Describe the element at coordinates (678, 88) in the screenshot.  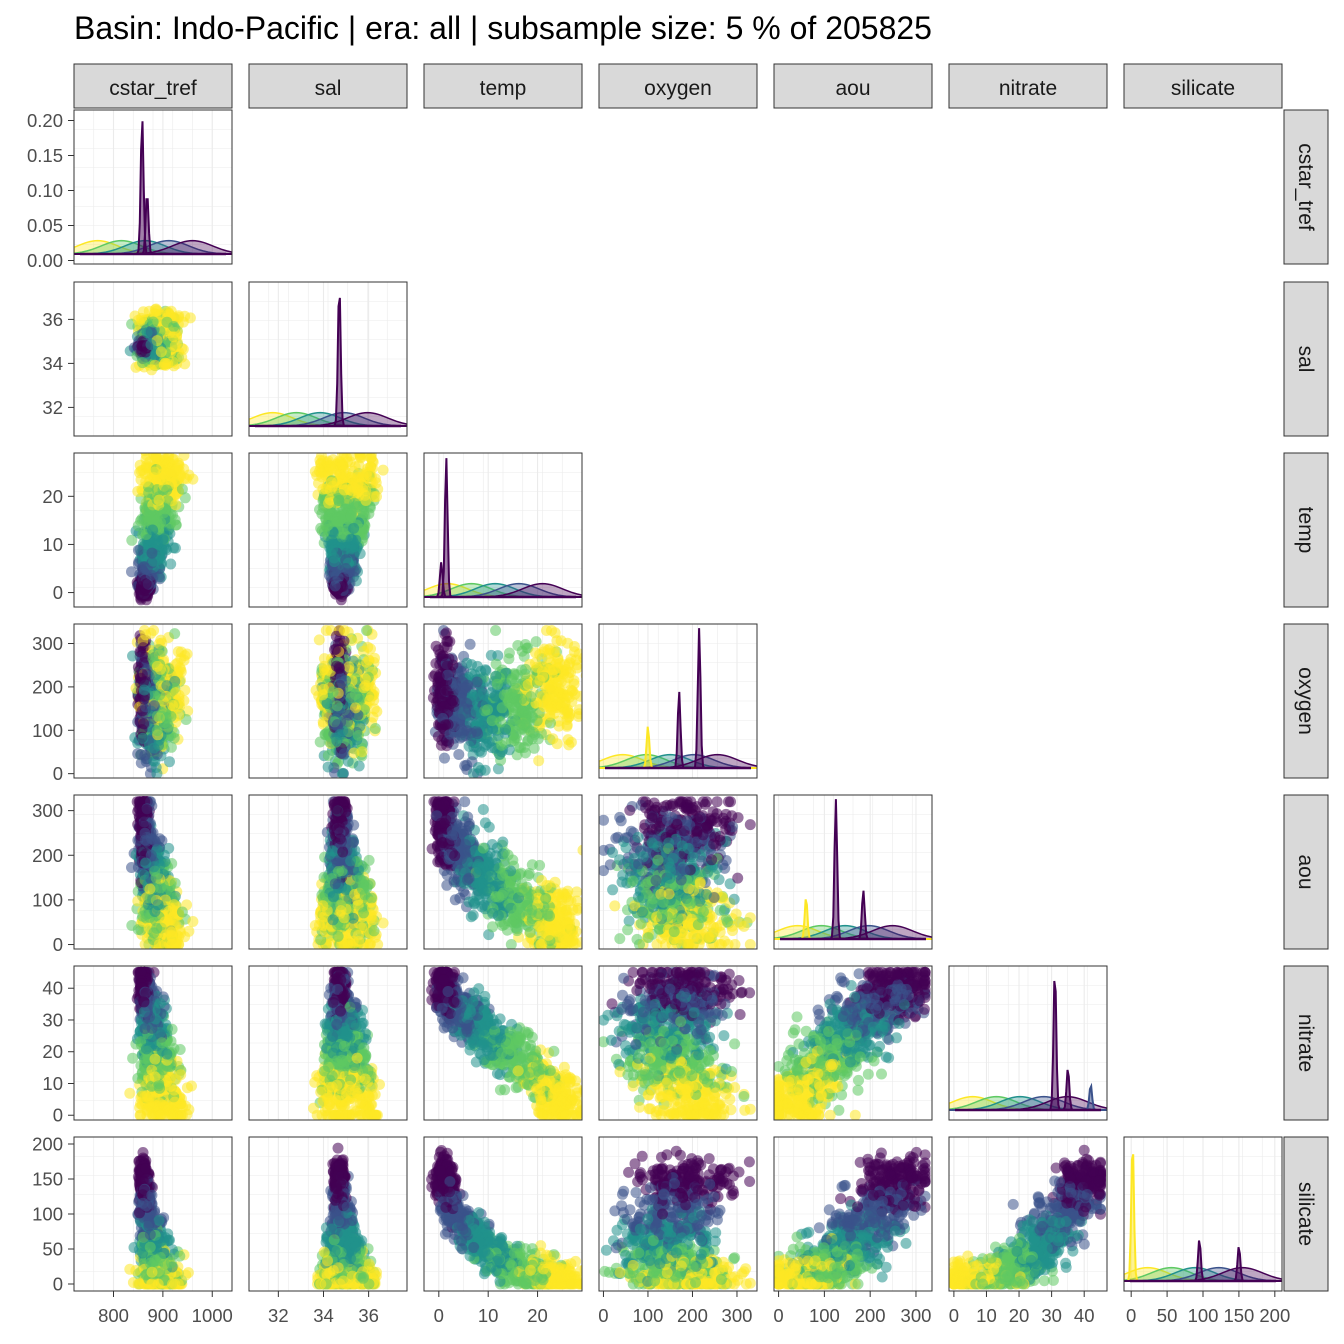
I see `strip-top-label-oxygen: oxygen` at that location.